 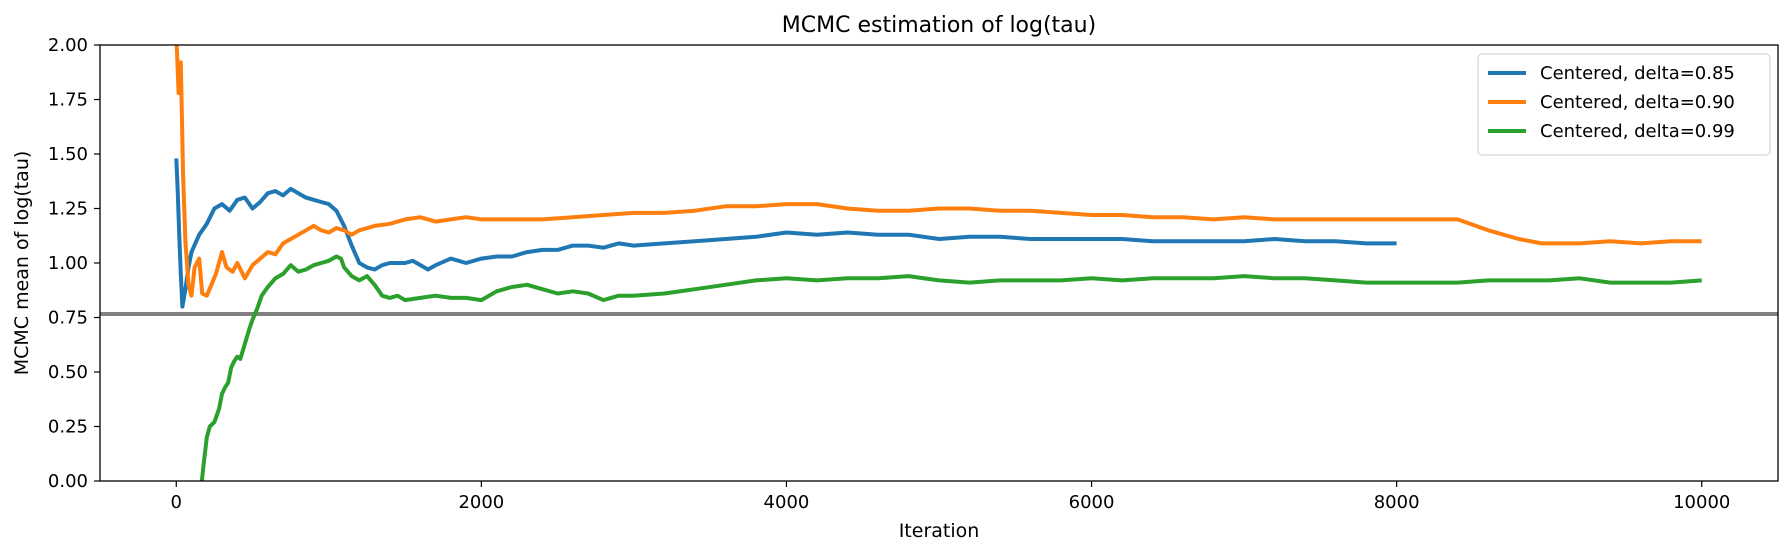 I want to click on legend-box, so click(x=1624, y=104).